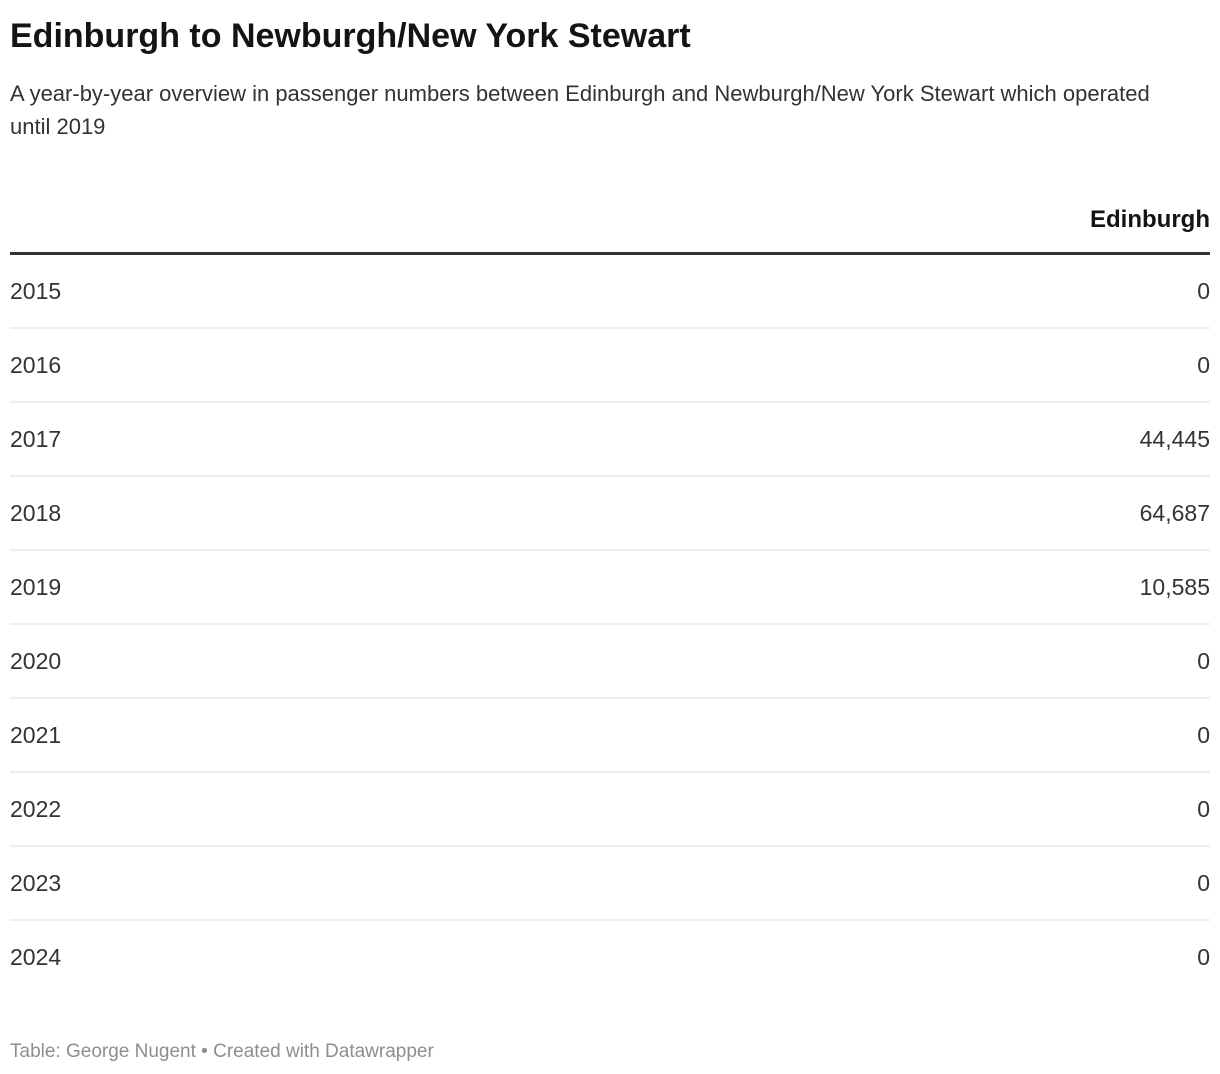 The image size is (1220, 1074). I want to click on table-row: 2023 0, so click(610, 882).